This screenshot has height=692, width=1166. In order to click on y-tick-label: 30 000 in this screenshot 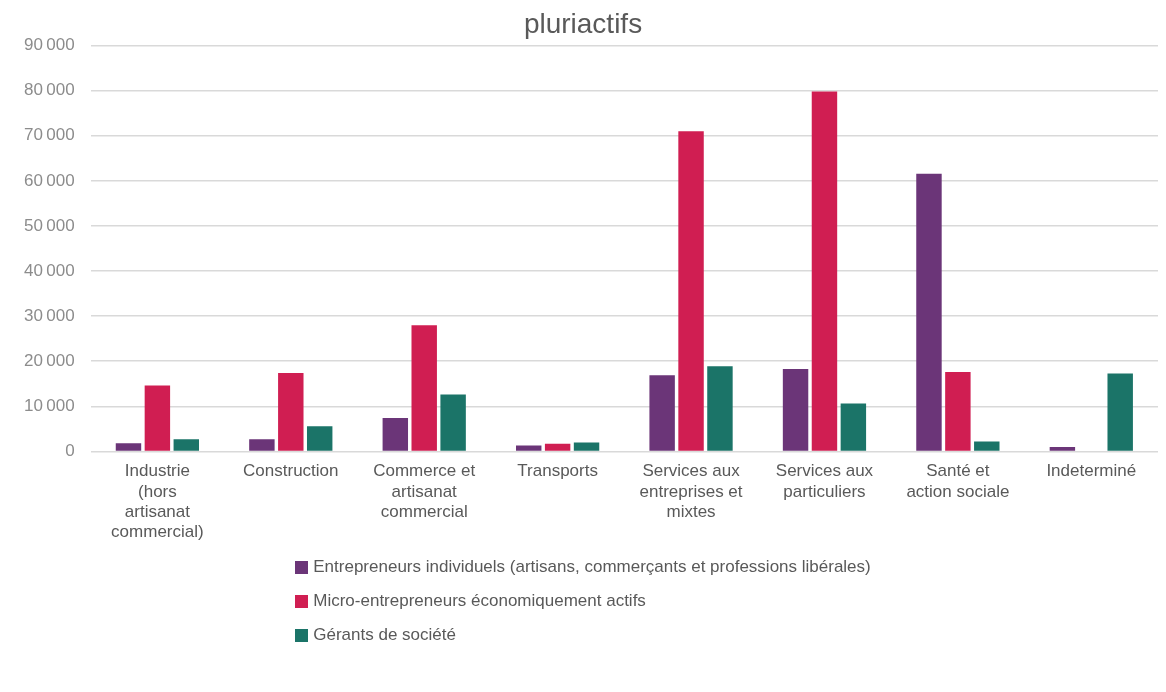, I will do `click(49, 315)`.